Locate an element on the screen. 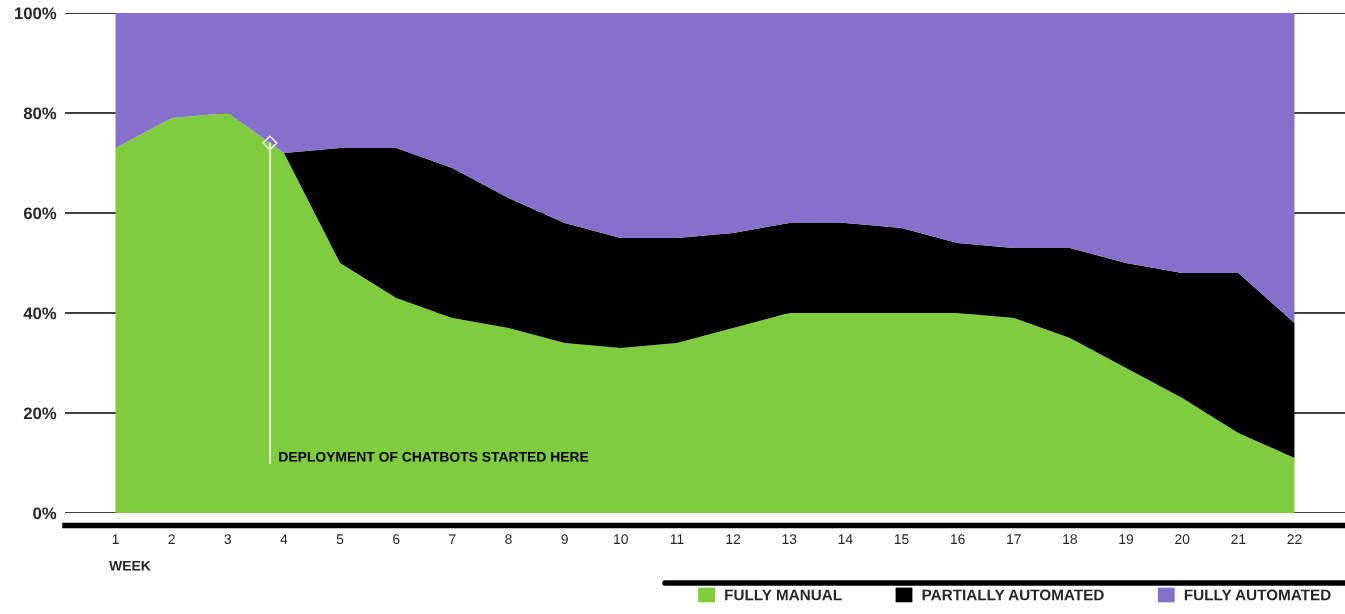  y-tick-label: 60% is located at coordinates (40, 213).